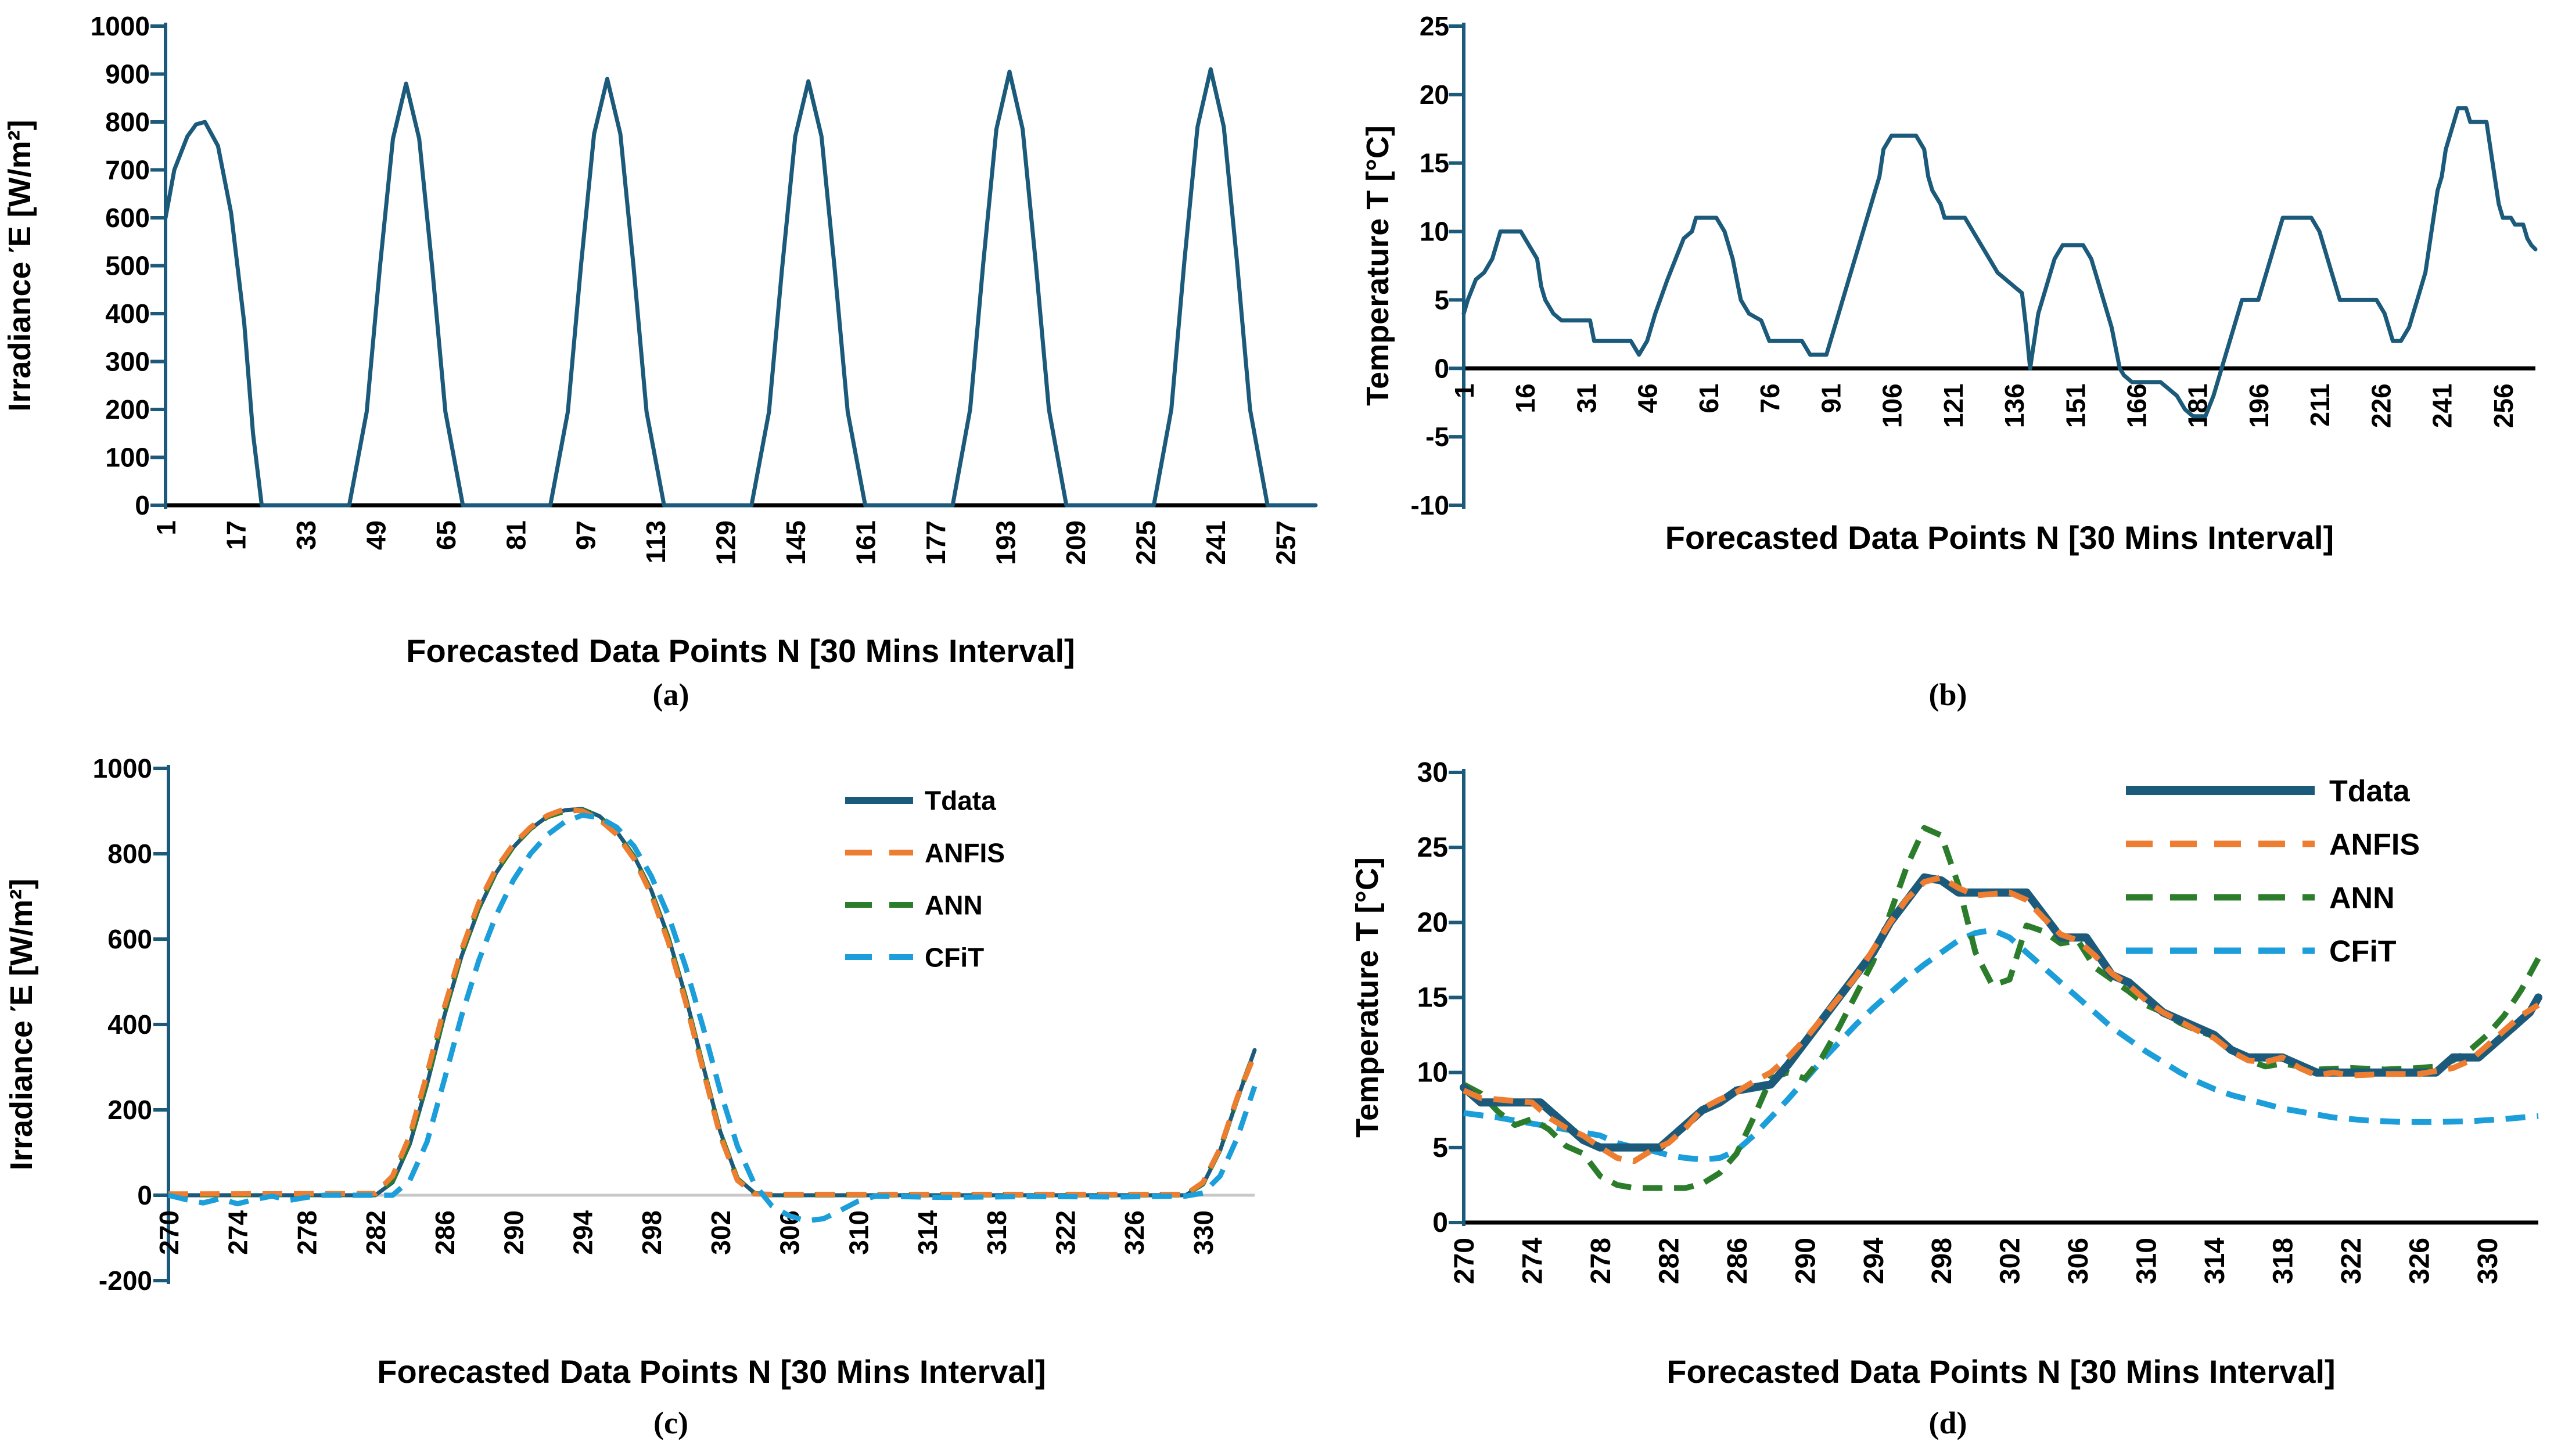 The image size is (2554, 1456). Describe the element at coordinates (1286, 542) in the screenshot. I see `x-tick-label: 257` at that location.